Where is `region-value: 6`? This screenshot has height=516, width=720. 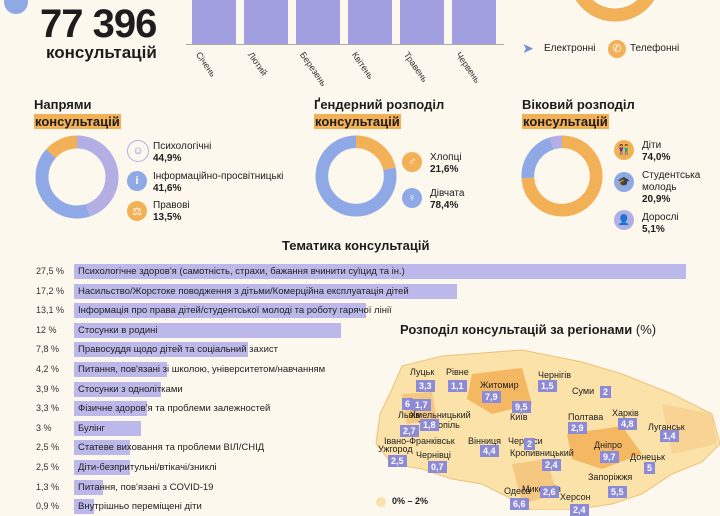
region-value: 6 is located at coordinates (408, 404).